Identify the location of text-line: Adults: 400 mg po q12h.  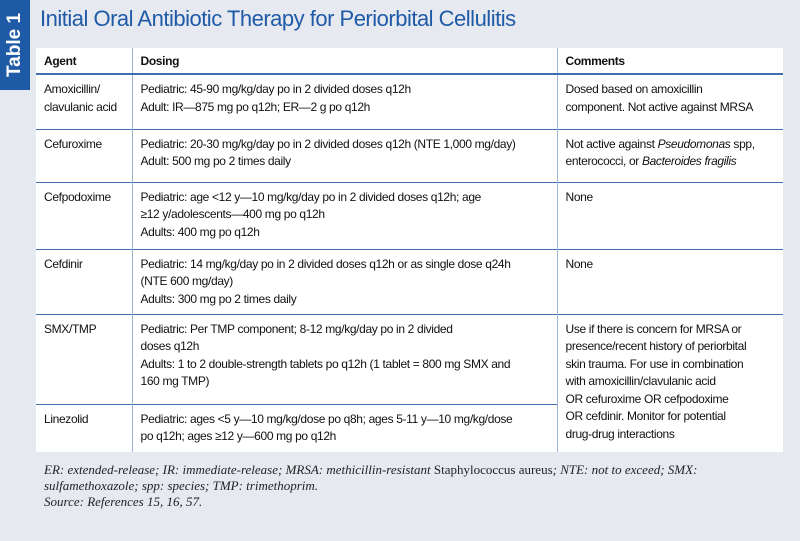
(200, 231).